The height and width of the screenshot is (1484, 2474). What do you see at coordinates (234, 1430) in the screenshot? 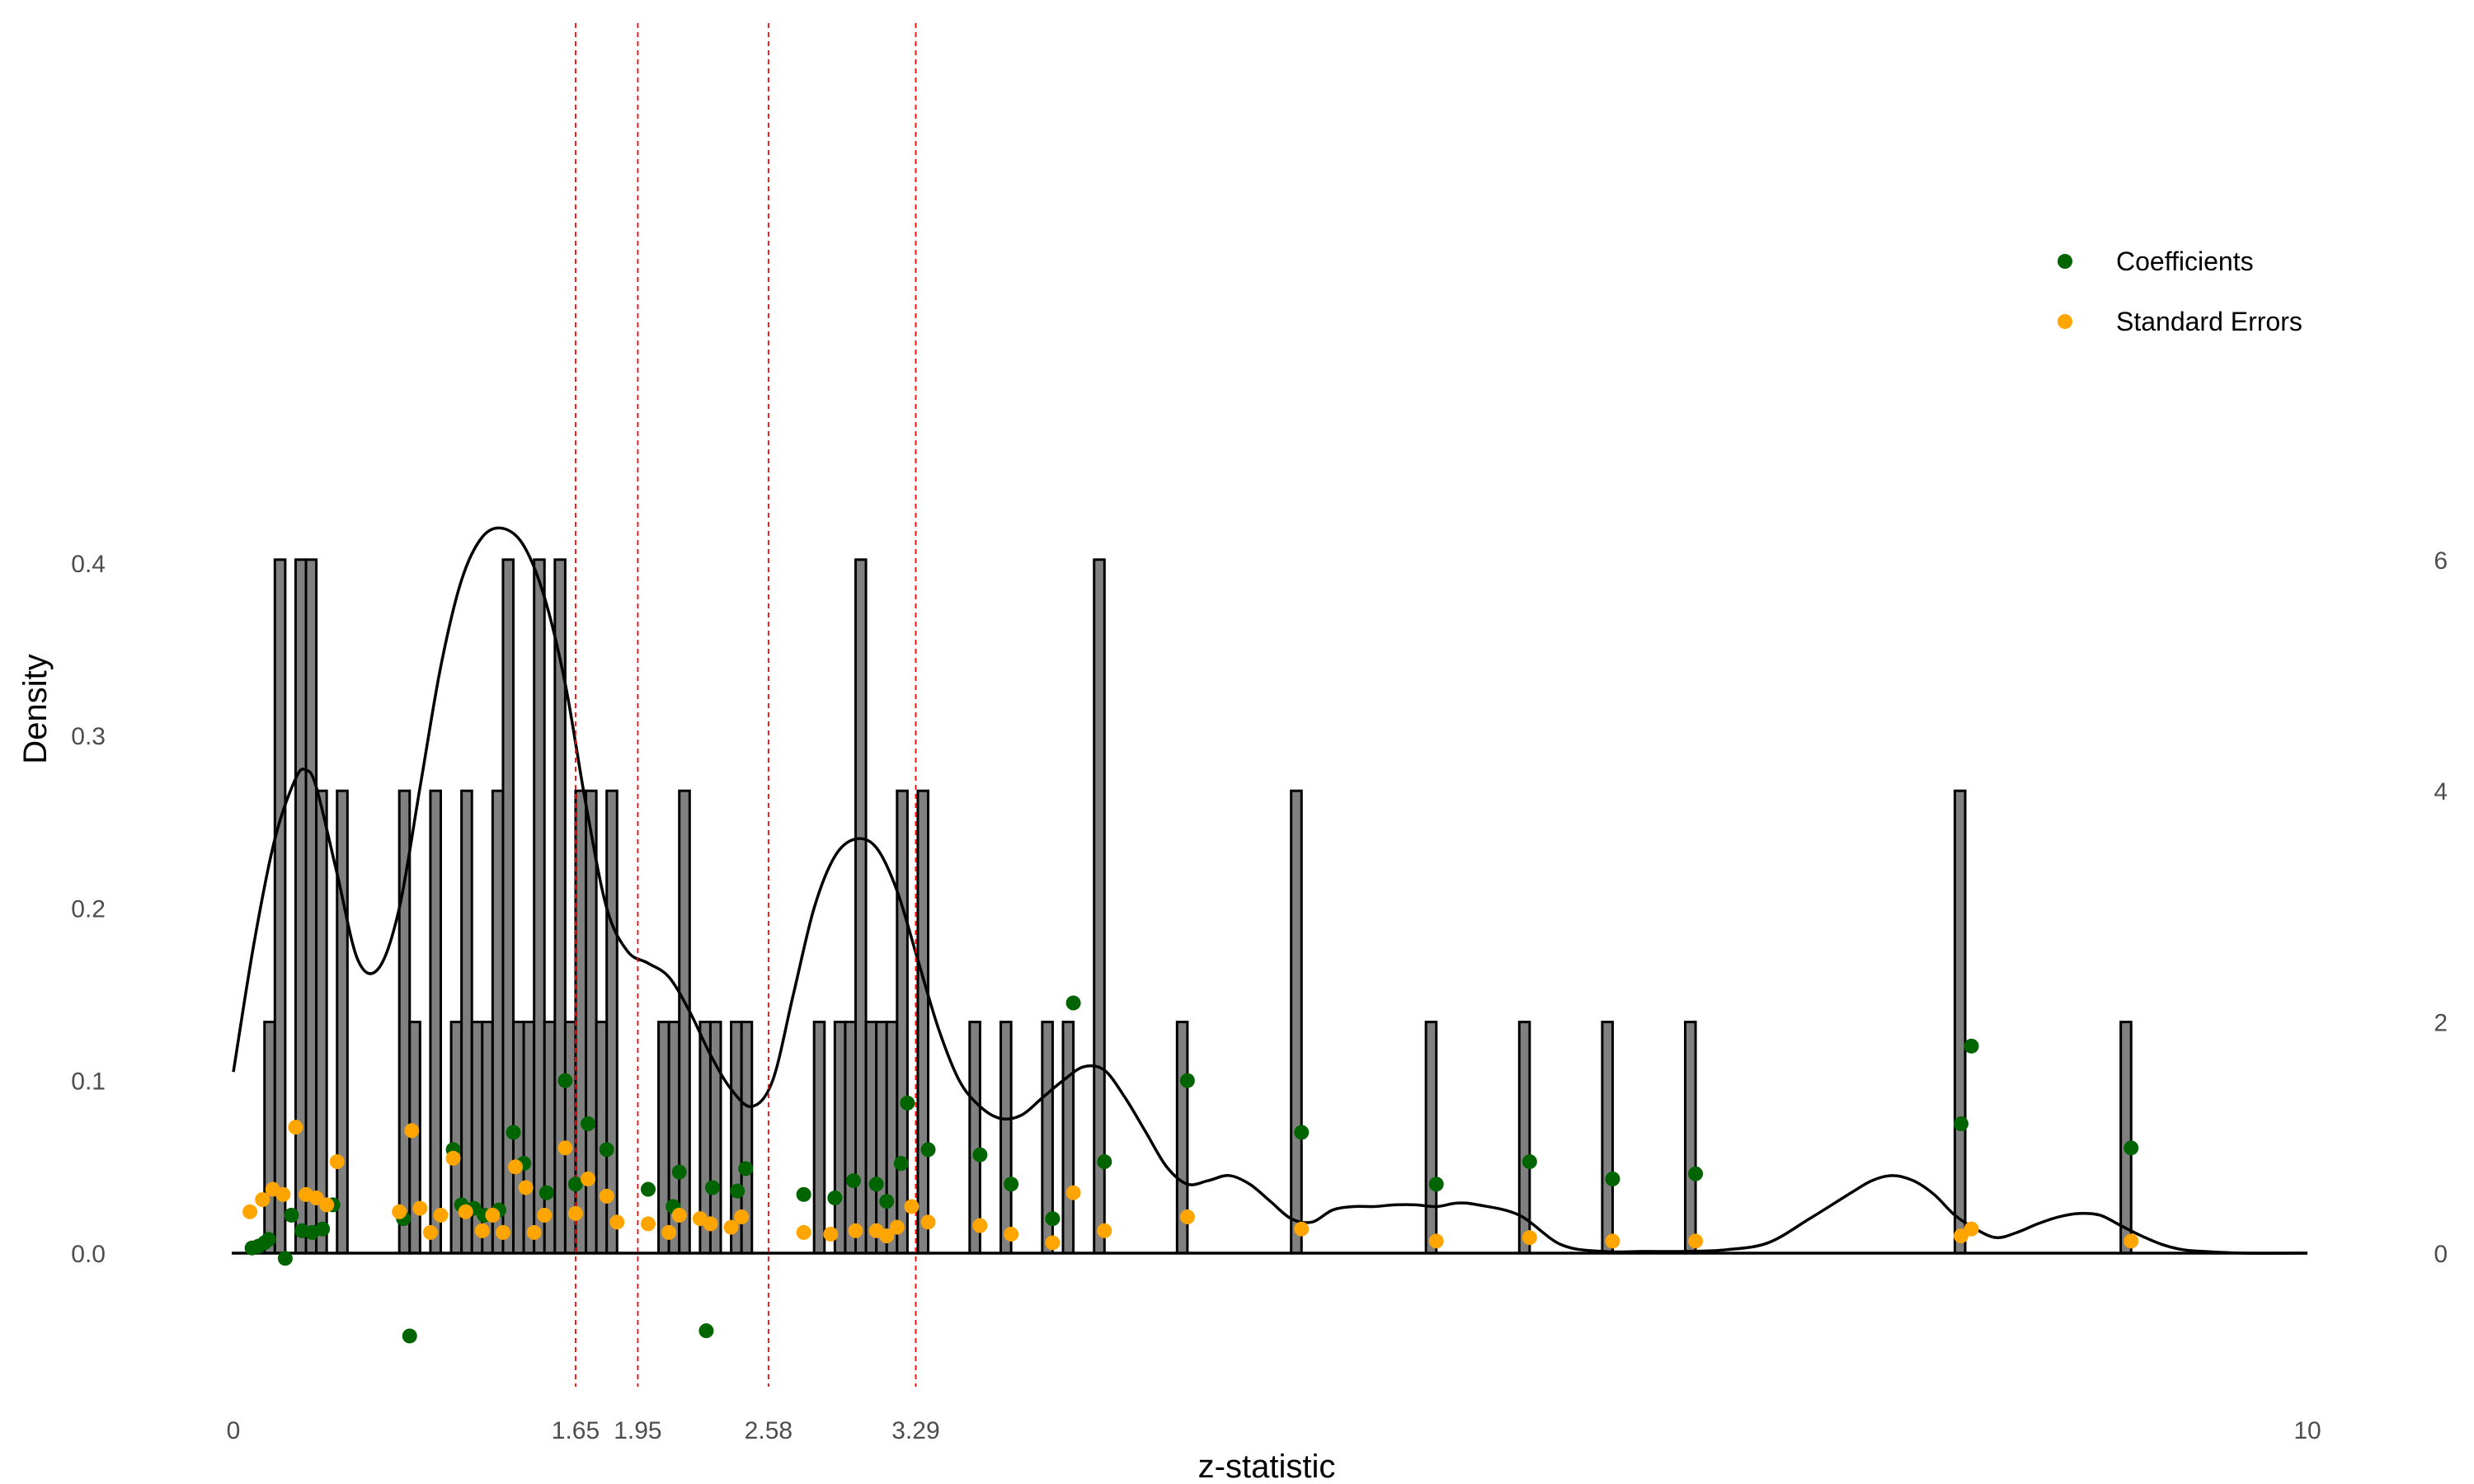
I see `x-tick-label: 0` at bounding box center [234, 1430].